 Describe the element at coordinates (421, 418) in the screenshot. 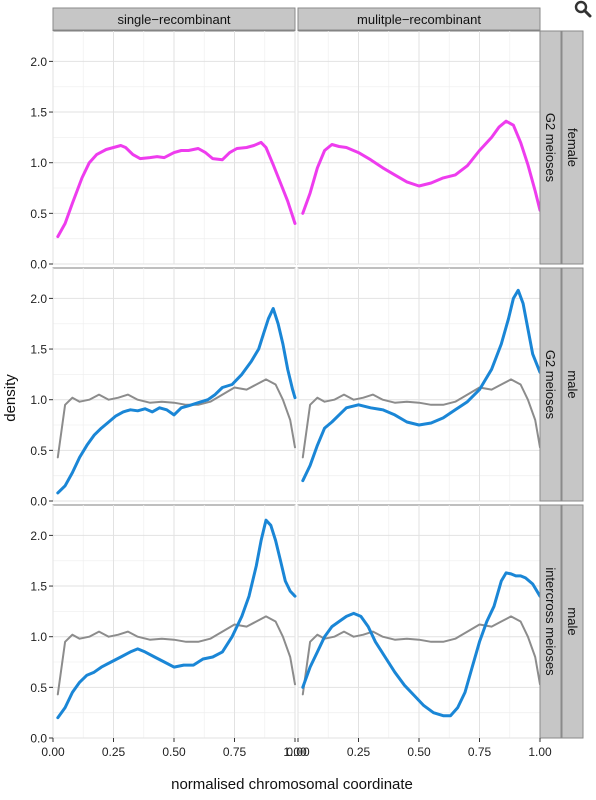

I see `series-line-reference-r1-c1` at that location.